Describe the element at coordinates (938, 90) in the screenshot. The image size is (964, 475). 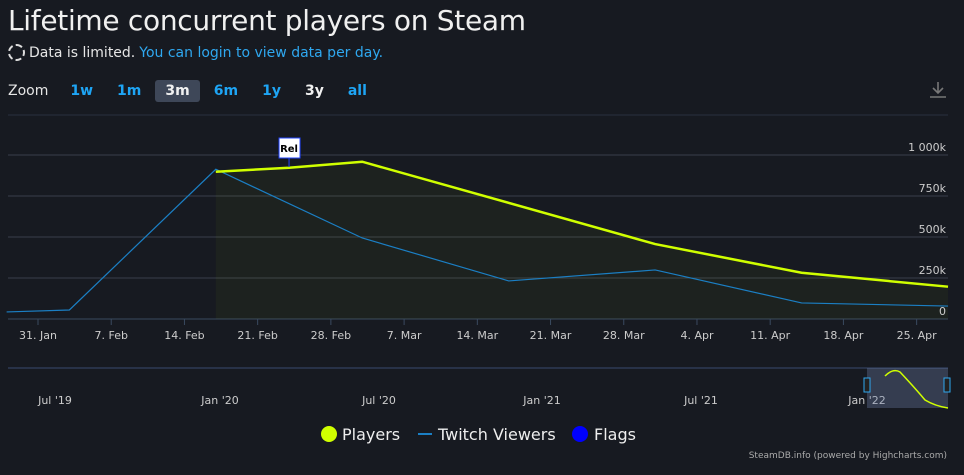
I see `download-icon` at that location.